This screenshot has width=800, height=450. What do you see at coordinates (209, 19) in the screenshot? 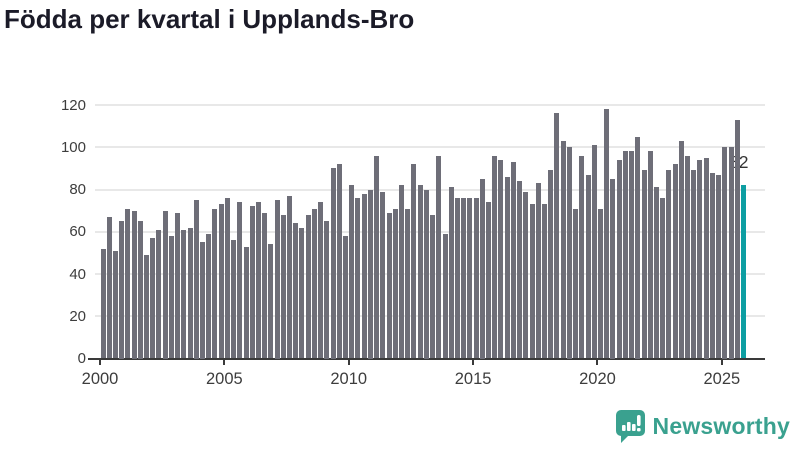
I see `chart-title: Födda per kvartal i Upplands-Bro` at bounding box center [209, 19].